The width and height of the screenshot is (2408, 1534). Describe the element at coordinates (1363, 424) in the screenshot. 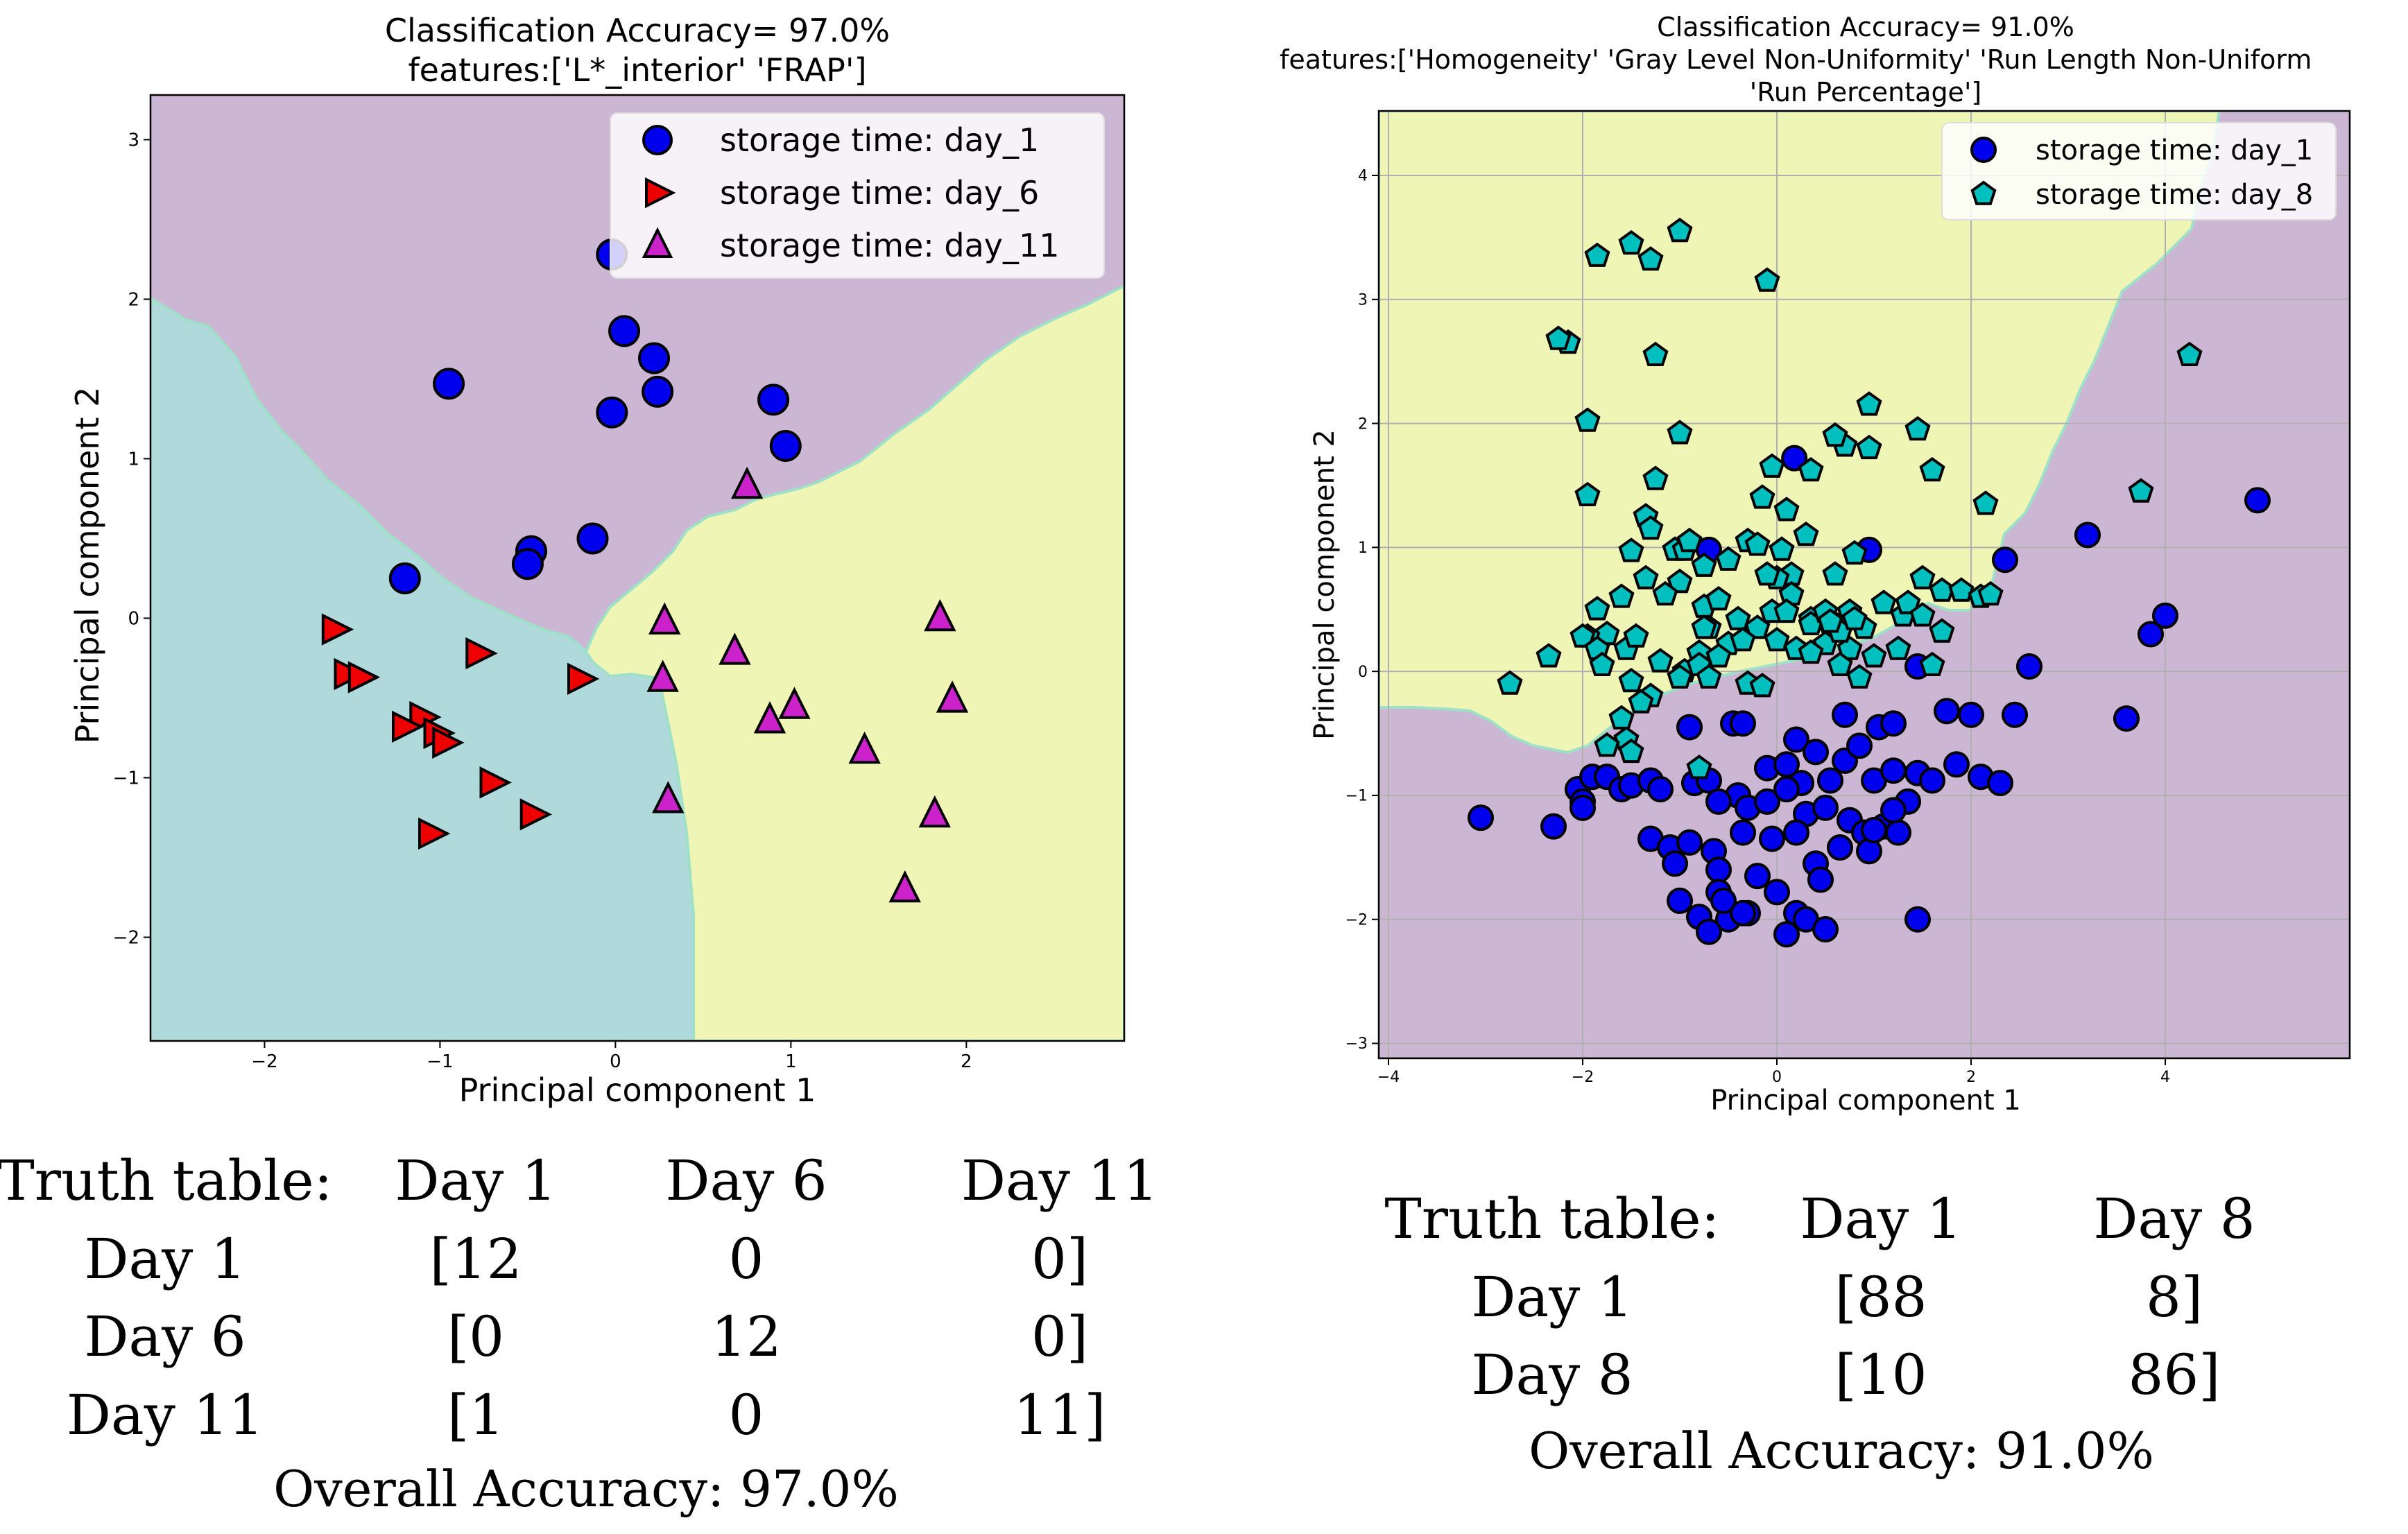

I see `right-y-tick-label: 2` at that location.